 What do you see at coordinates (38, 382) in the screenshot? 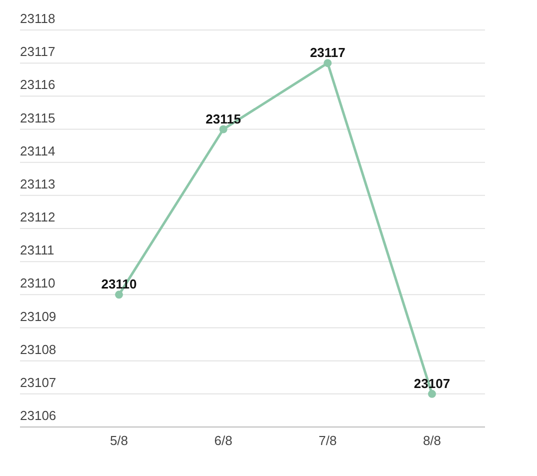
I see `y-tick-label: 23107` at bounding box center [38, 382].